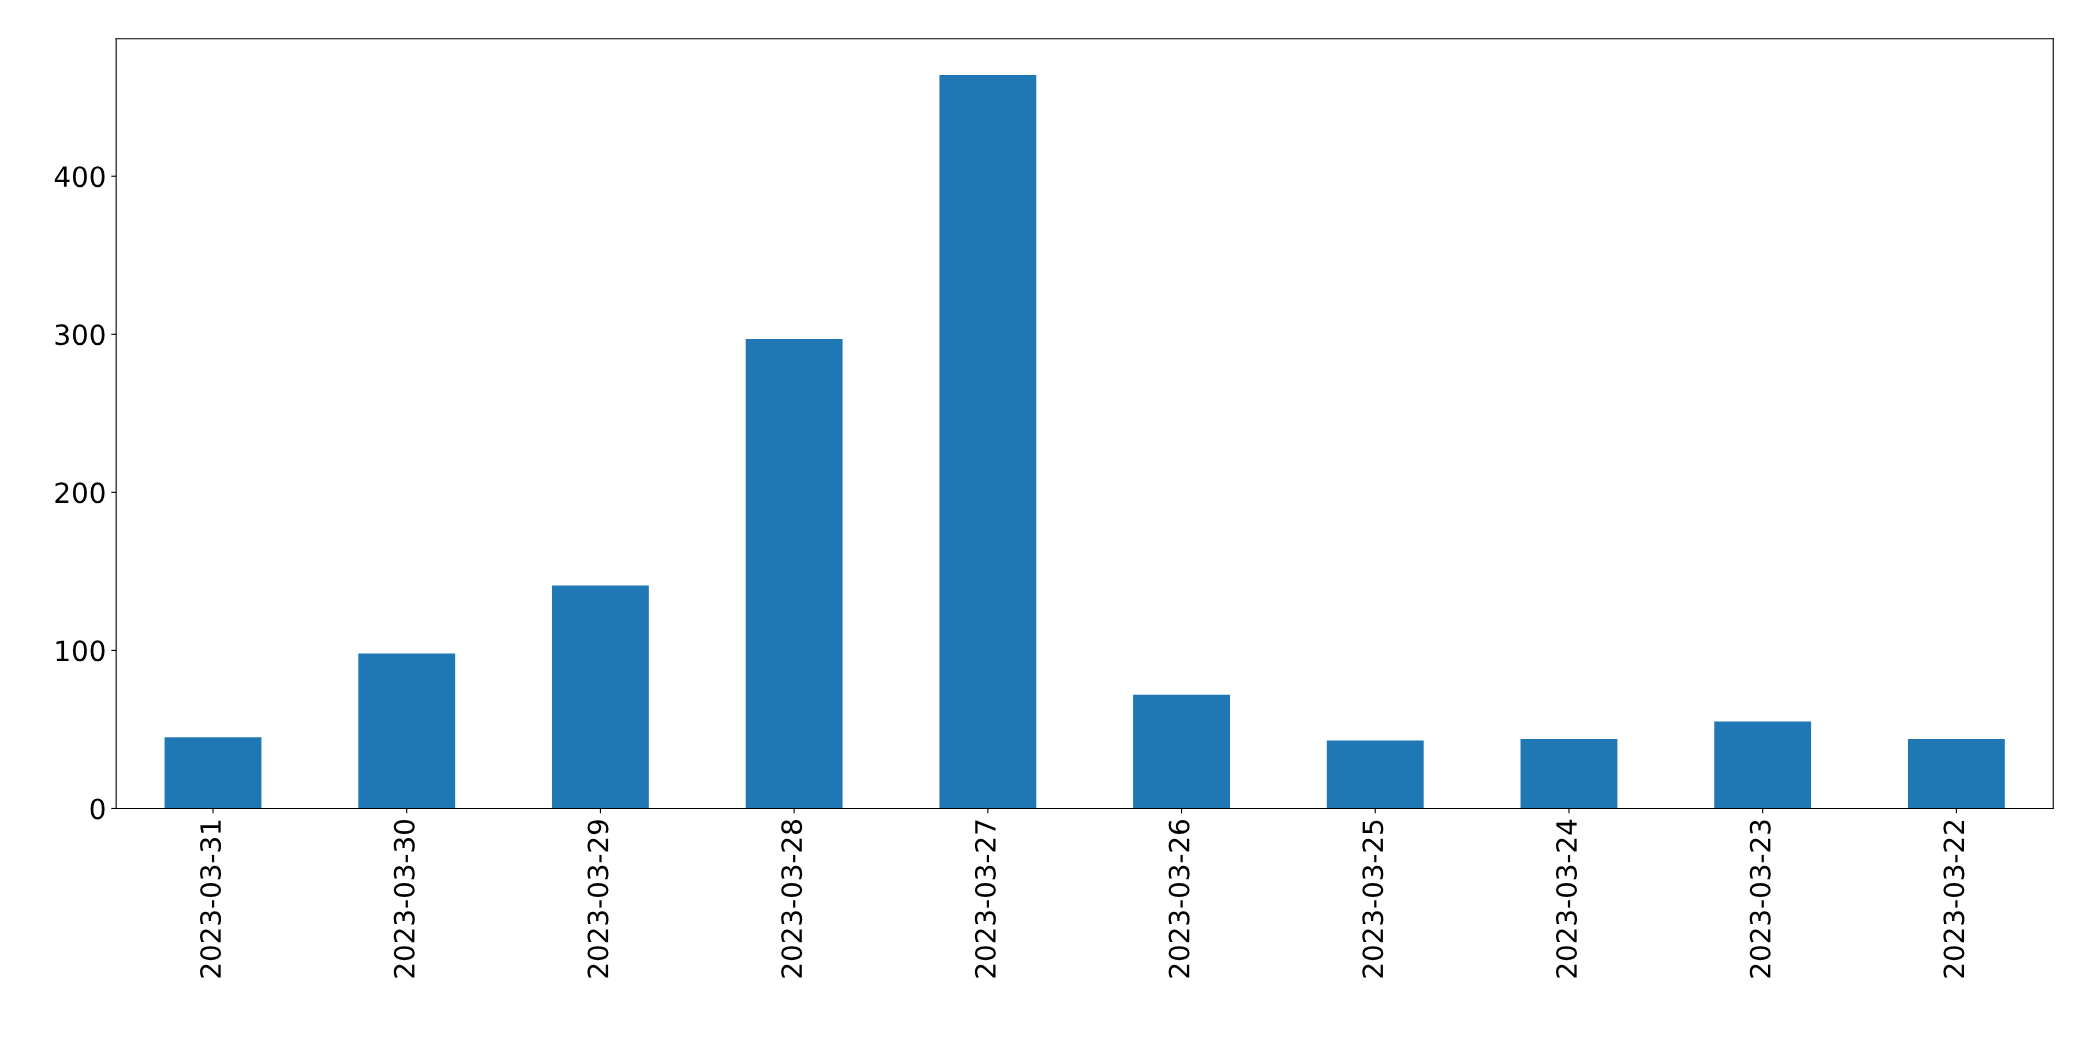 This screenshot has height=1061, width=2093. Describe the element at coordinates (80, 493) in the screenshot. I see `y-tick-label: 200` at that location.